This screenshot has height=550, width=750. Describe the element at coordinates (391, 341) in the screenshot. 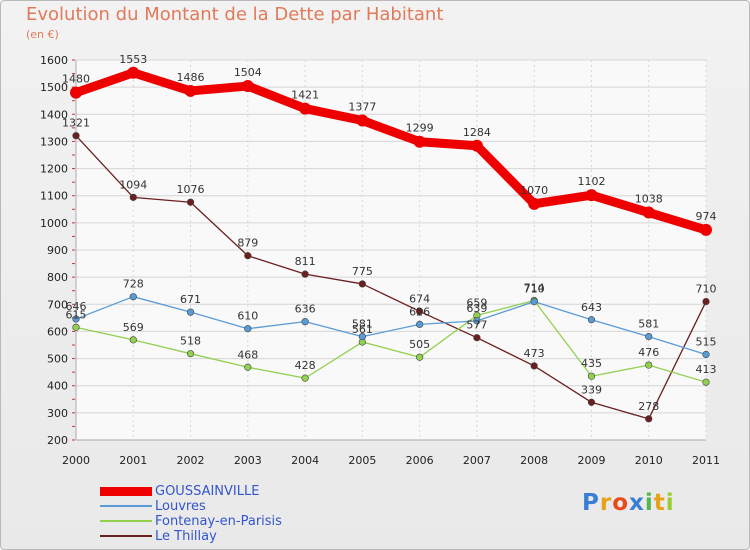

I see `series-line-fontenay-en-parisis` at that location.